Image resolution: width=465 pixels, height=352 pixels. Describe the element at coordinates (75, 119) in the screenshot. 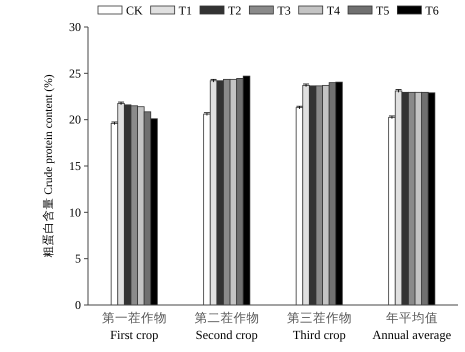

I see `y-tick-label: 20` at that location.